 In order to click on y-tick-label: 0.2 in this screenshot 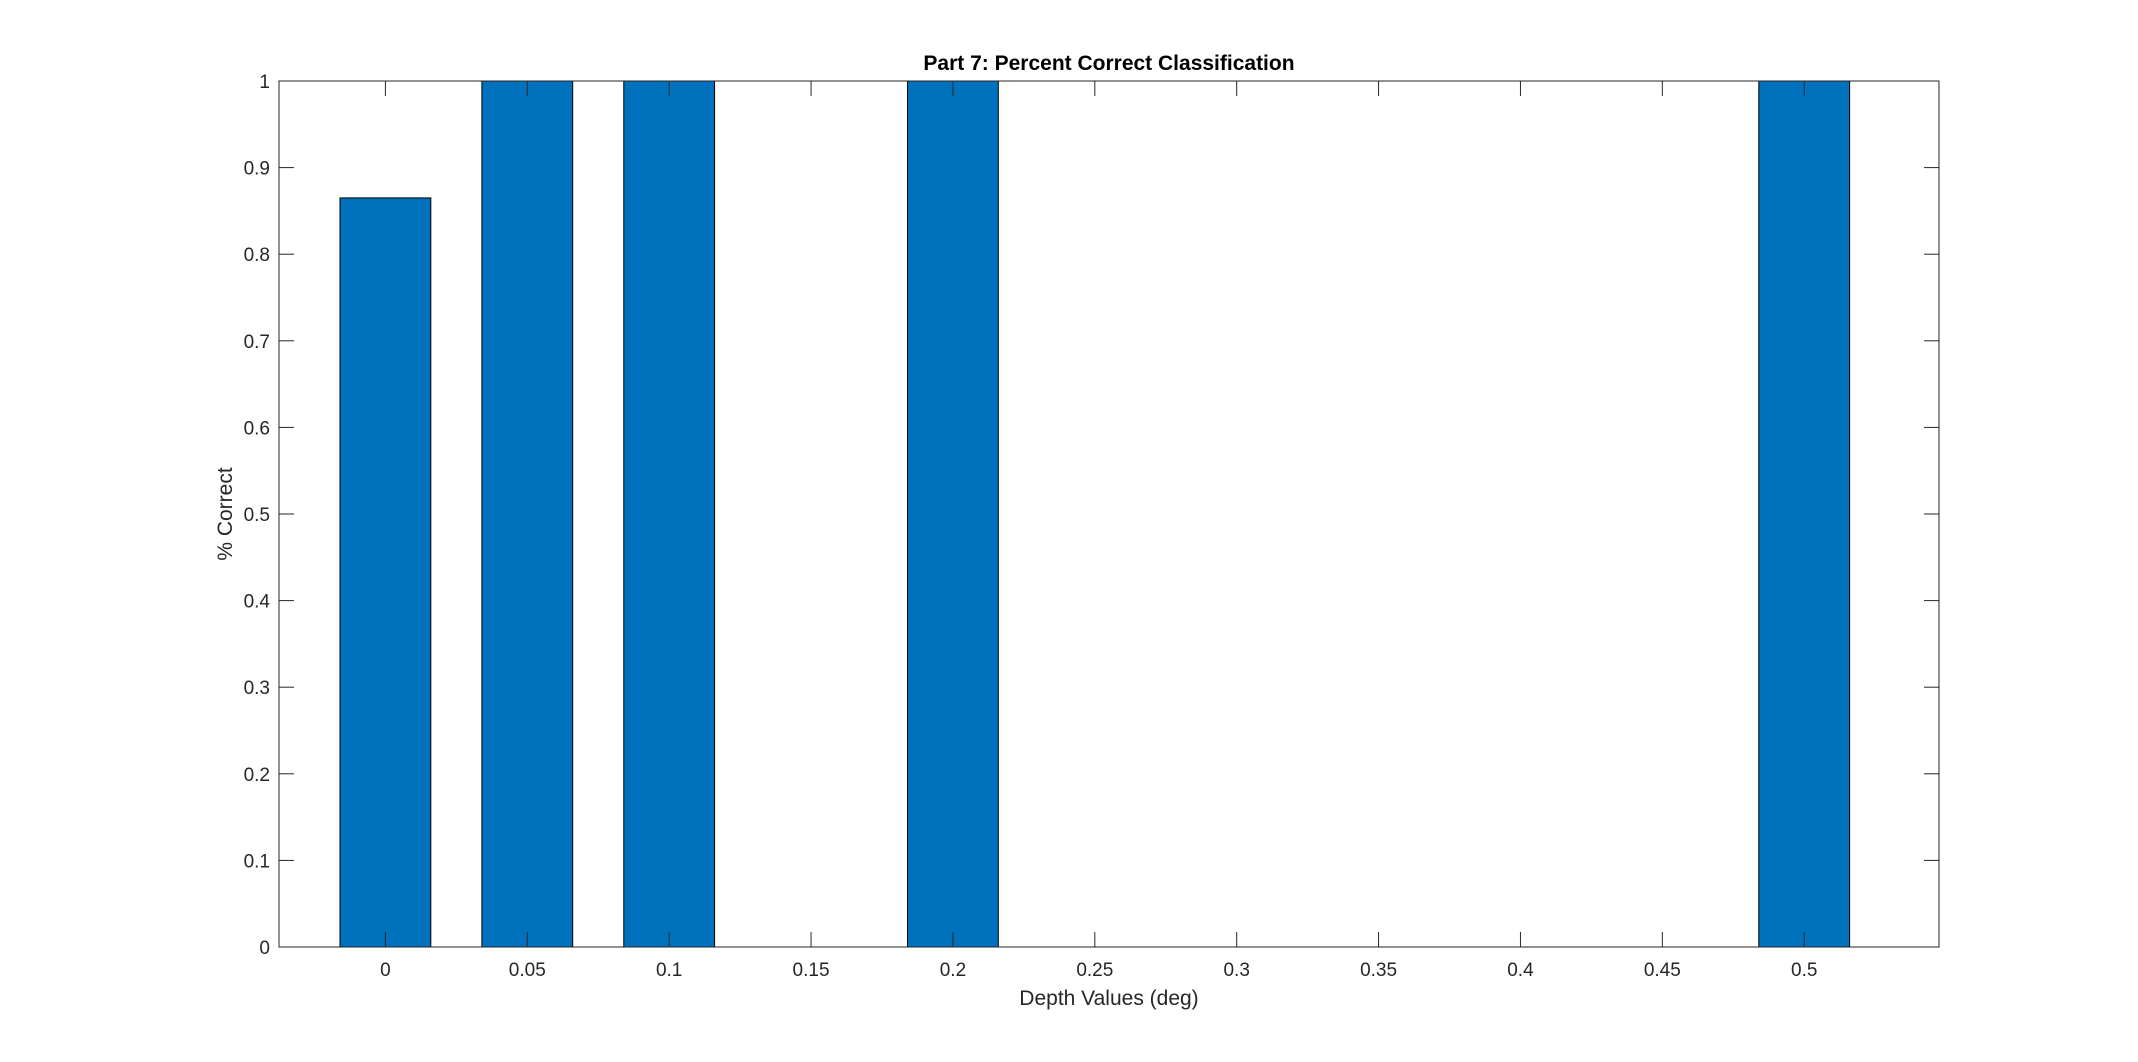, I will do `click(257, 775)`.